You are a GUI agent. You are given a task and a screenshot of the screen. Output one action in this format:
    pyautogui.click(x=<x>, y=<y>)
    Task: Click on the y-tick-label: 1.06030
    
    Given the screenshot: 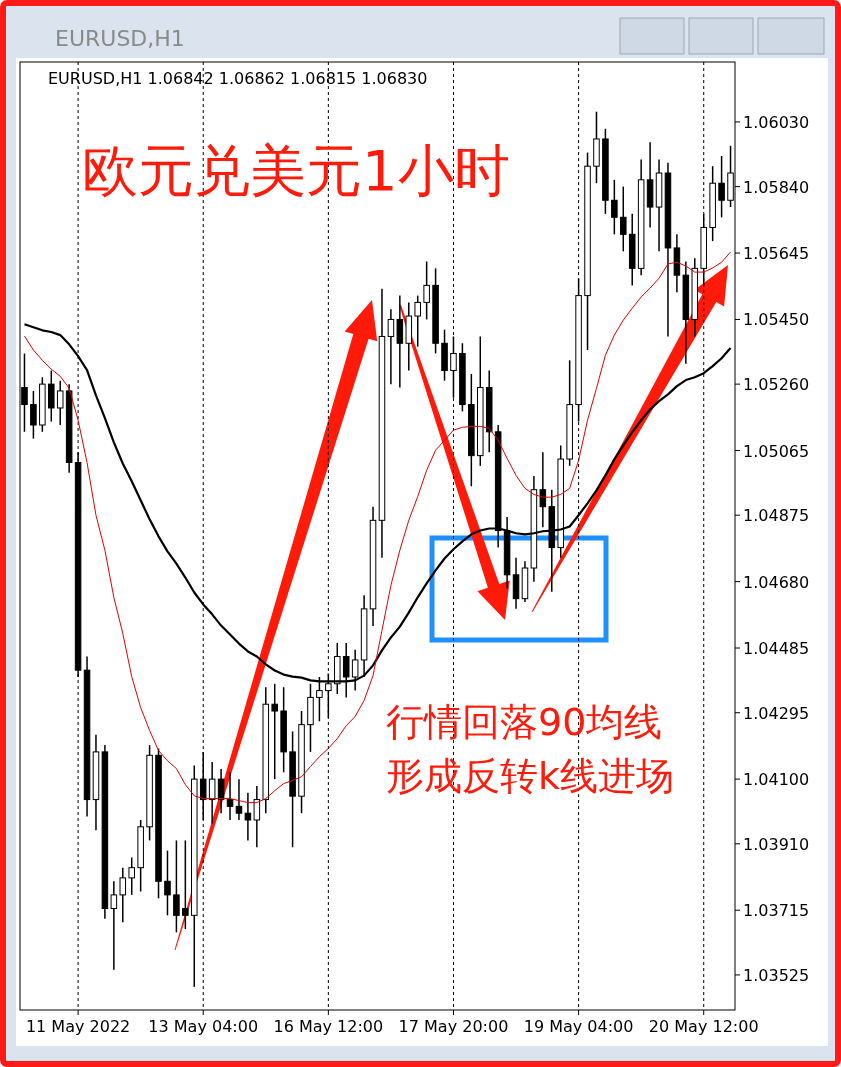 What is the action you would take?
    pyautogui.click(x=776, y=122)
    